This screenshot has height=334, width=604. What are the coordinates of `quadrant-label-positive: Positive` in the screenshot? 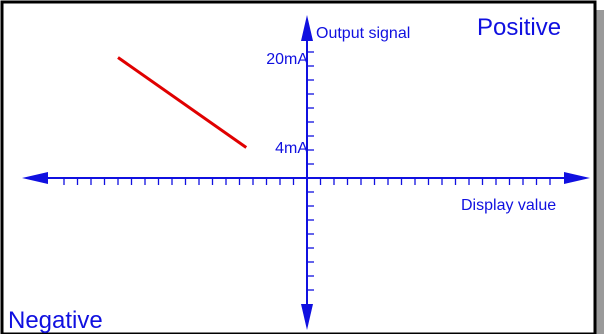 It's located at (519, 27).